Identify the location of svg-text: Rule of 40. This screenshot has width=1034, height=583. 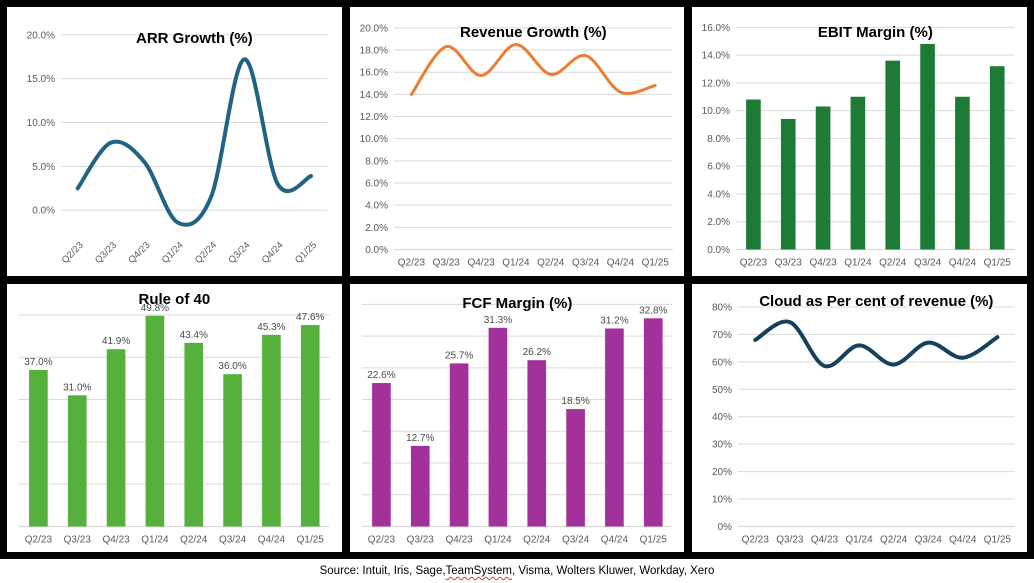
(174, 299).